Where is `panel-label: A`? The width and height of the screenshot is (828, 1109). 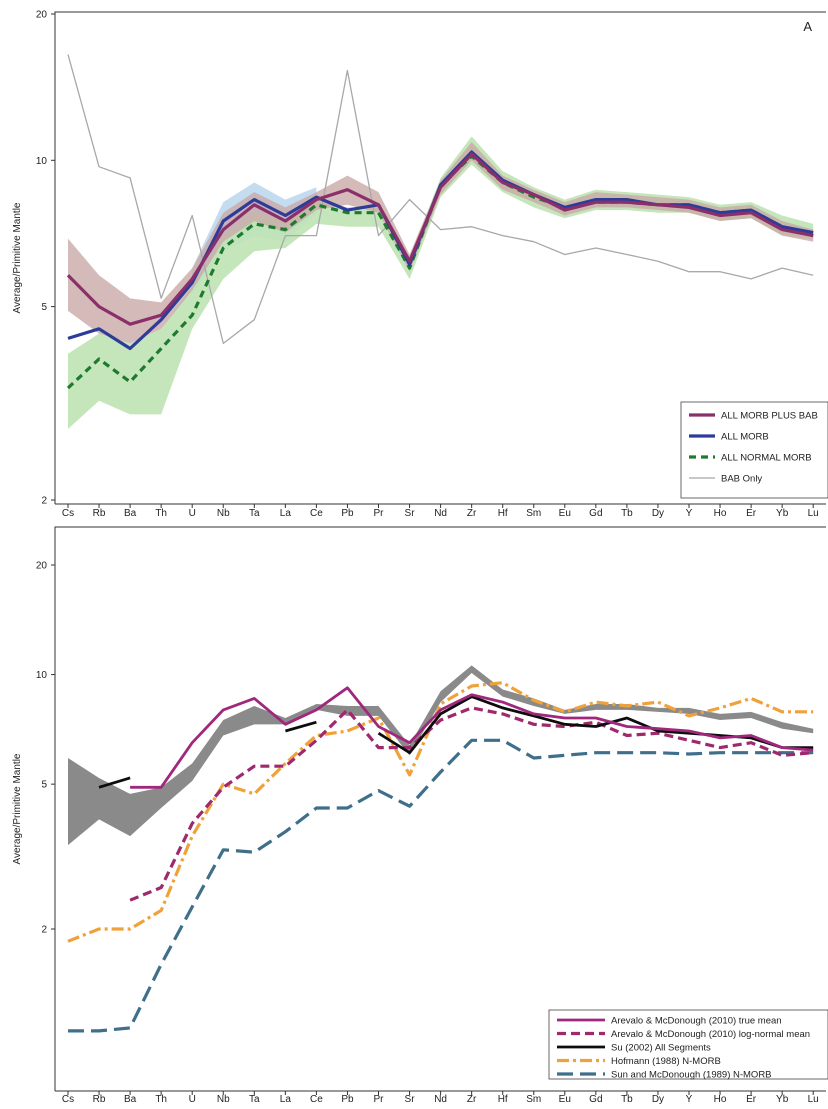 panel-label: A is located at coordinates (807, 26).